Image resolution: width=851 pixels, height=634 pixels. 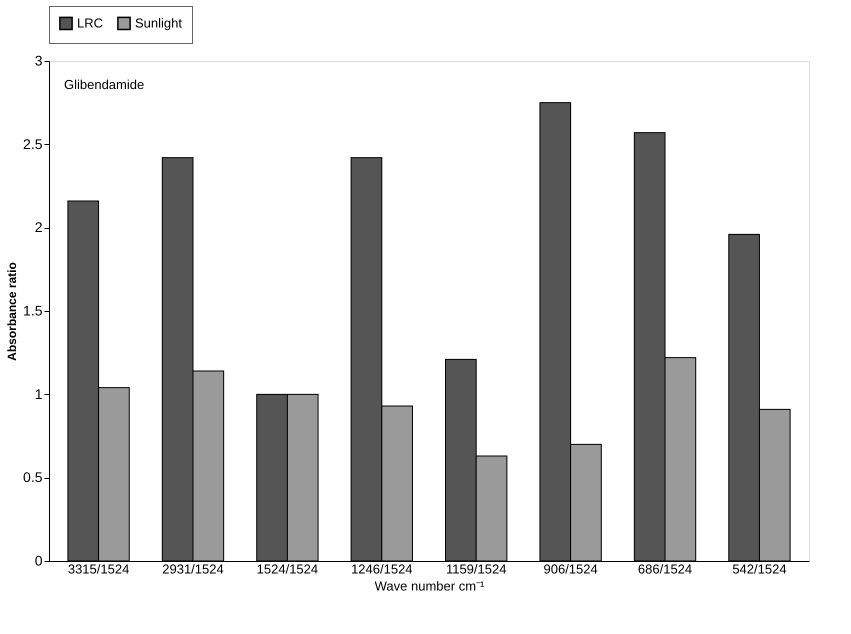 What do you see at coordinates (38, 560) in the screenshot?
I see `y-tick-label: 0` at bounding box center [38, 560].